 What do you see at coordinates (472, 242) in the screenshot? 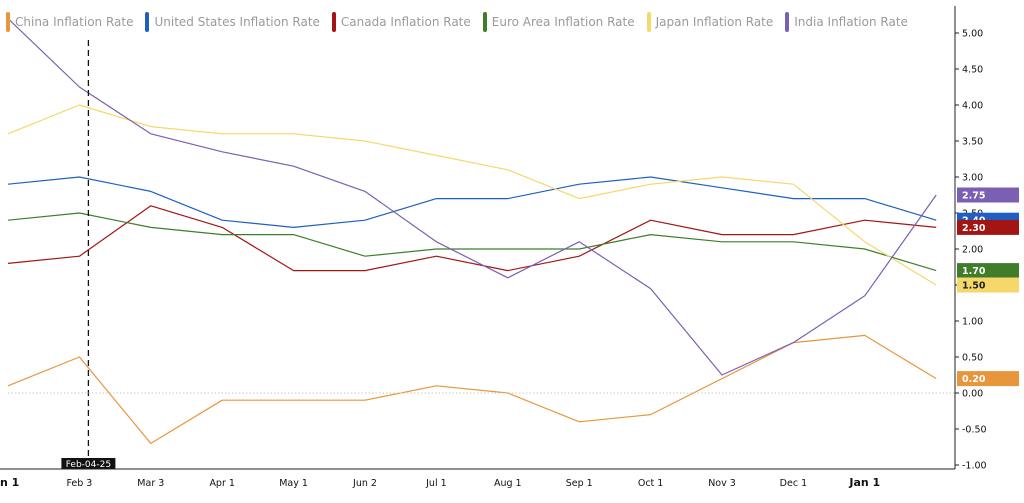
I see `series-line-euro-area-inflation-rate` at bounding box center [472, 242].